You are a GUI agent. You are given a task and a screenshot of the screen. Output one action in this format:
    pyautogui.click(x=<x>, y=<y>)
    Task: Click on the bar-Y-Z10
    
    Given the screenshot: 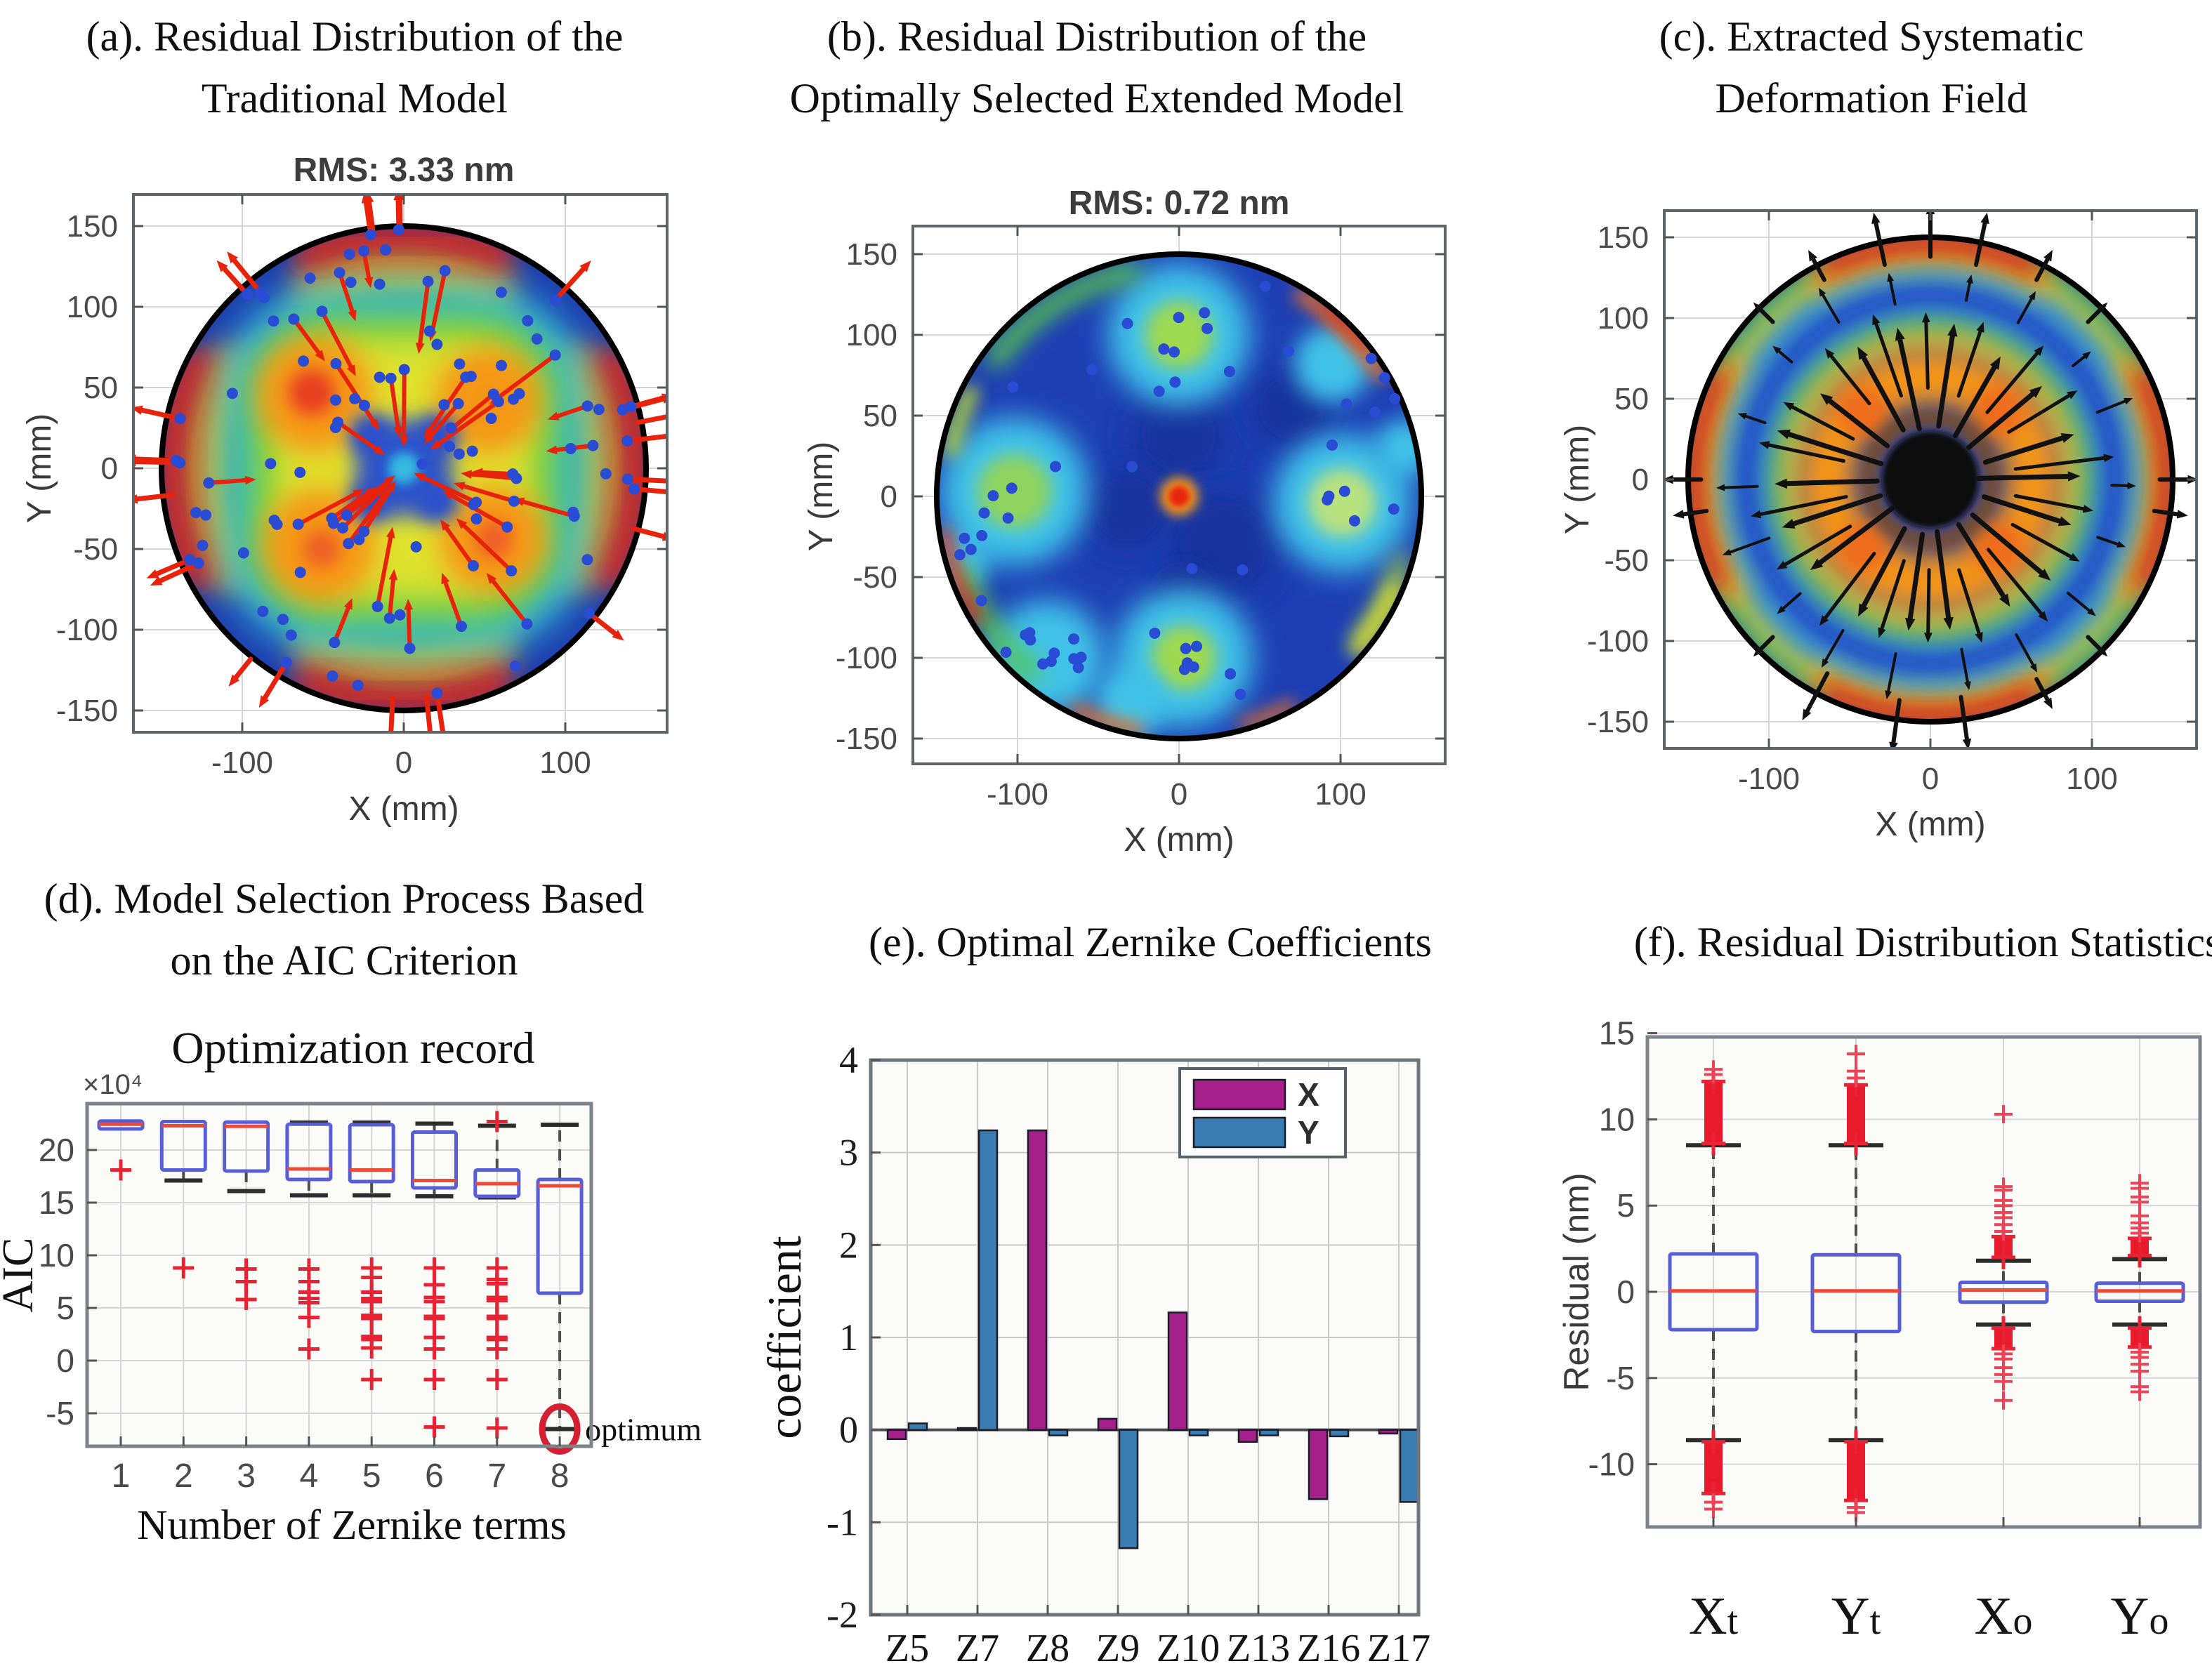 What is the action you would take?
    pyautogui.click(x=1198, y=1432)
    